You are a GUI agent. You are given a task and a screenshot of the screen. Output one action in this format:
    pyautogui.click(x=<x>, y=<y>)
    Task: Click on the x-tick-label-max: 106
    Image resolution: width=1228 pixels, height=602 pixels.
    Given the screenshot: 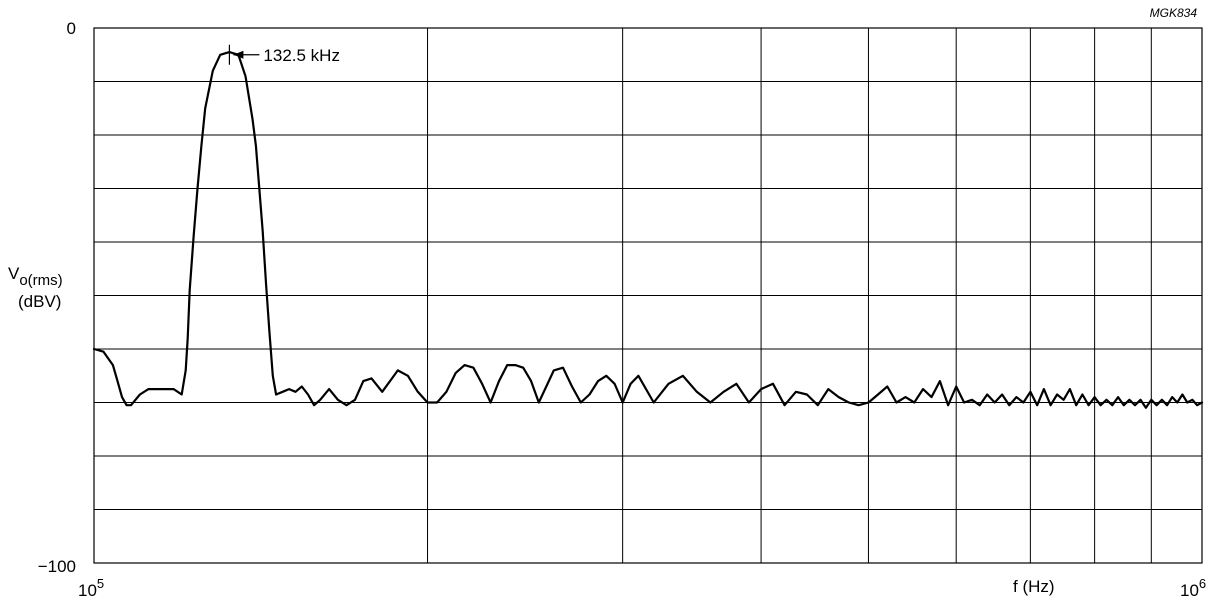 What is the action you would take?
    pyautogui.click(x=1193, y=588)
    